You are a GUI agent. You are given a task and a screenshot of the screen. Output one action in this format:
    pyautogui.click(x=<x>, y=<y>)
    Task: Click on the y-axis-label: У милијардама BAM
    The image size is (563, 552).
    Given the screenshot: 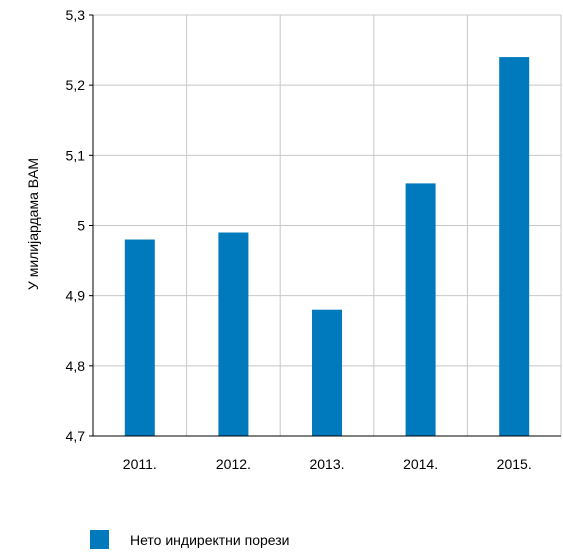 What is the action you would take?
    pyautogui.click(x=33, y=224)
    